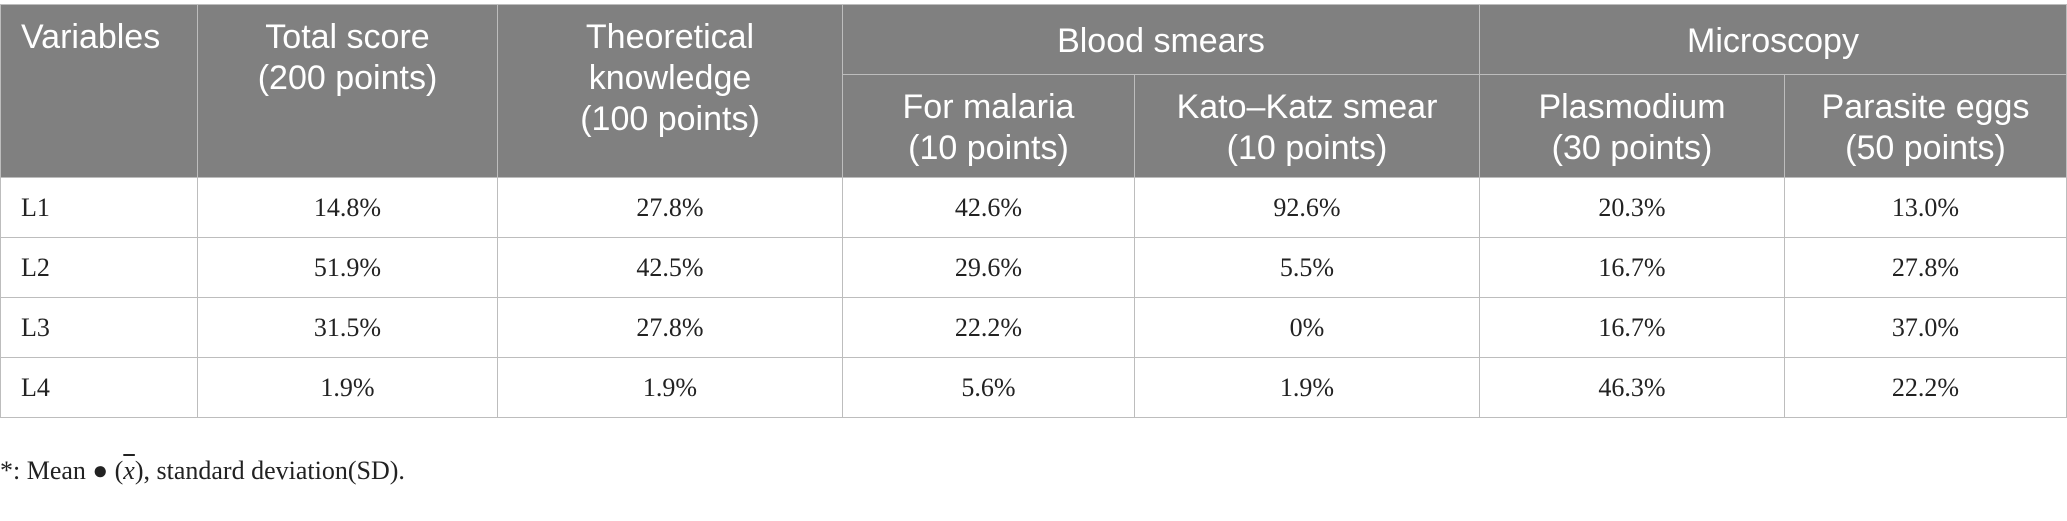  I want to click on header-plasmodium-line-2: (30 points), so click(1632, 148).